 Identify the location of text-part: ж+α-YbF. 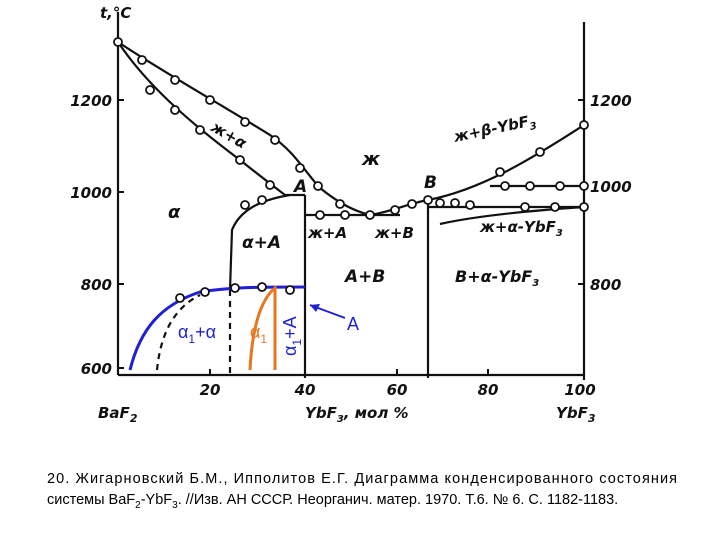
(518, 227).